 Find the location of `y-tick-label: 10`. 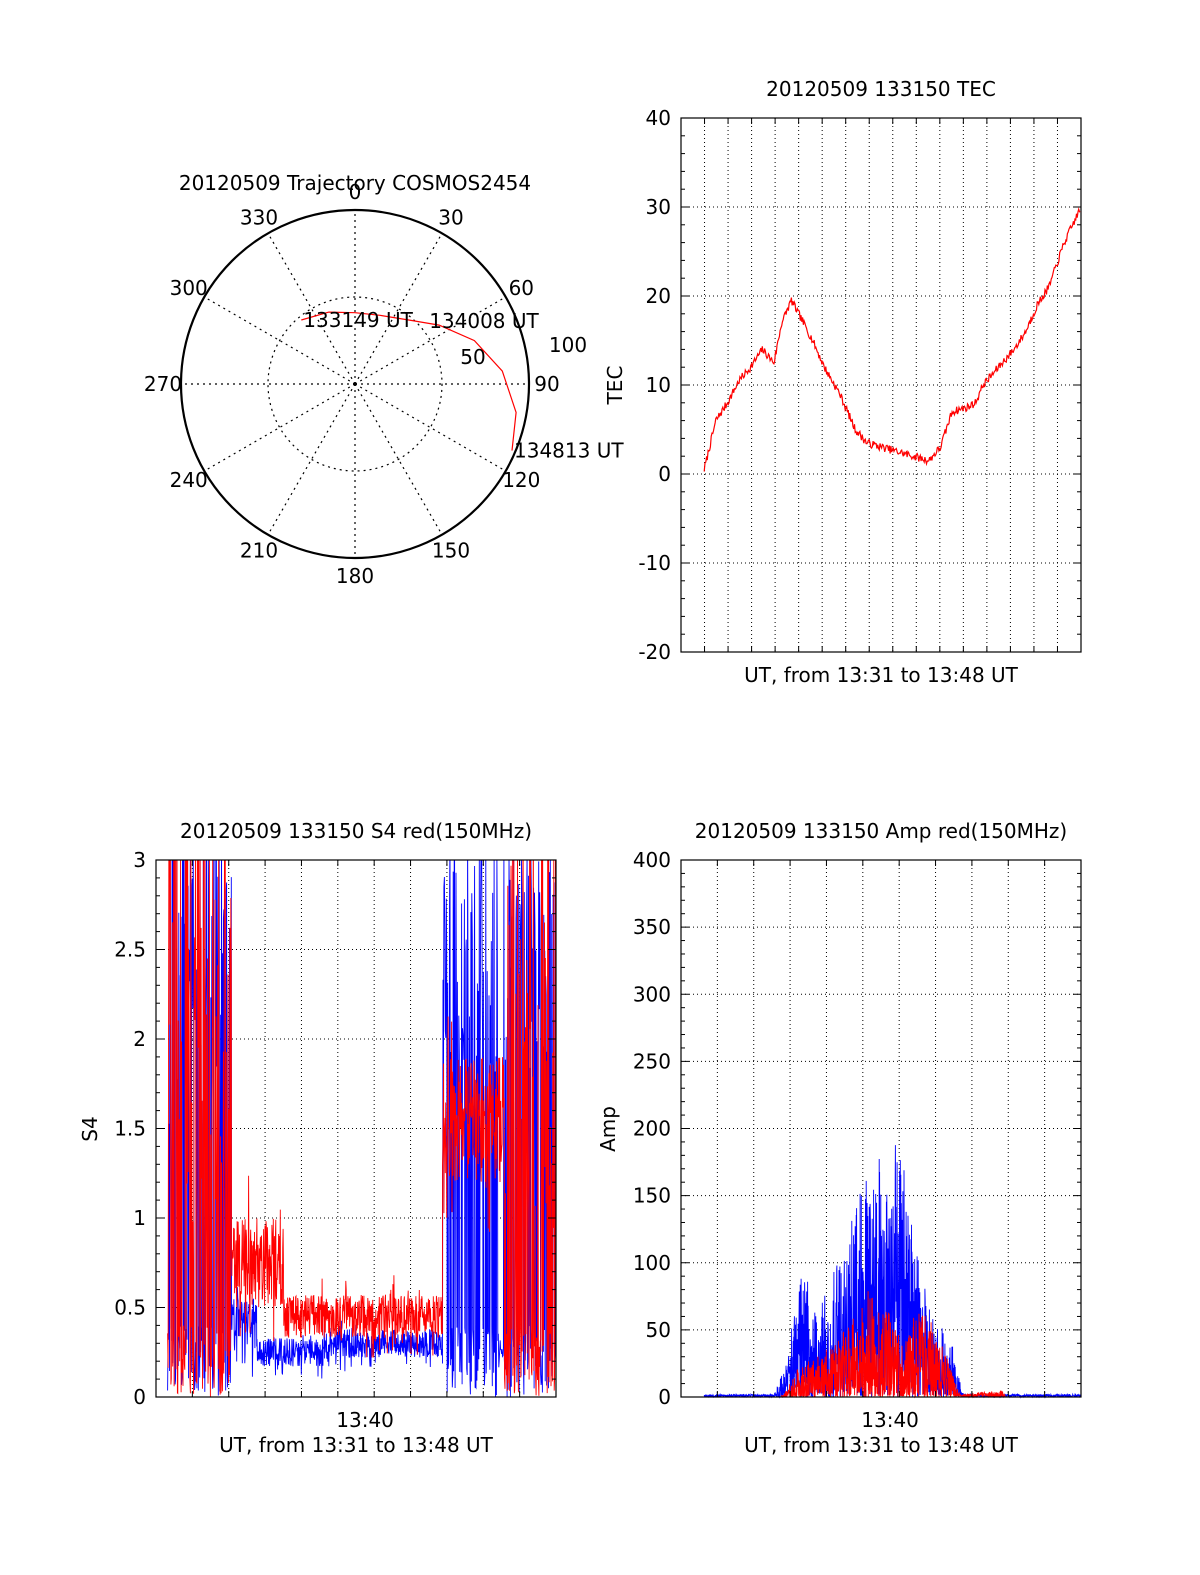

y-tick-label: 10 is located at coordinates (658, 385).